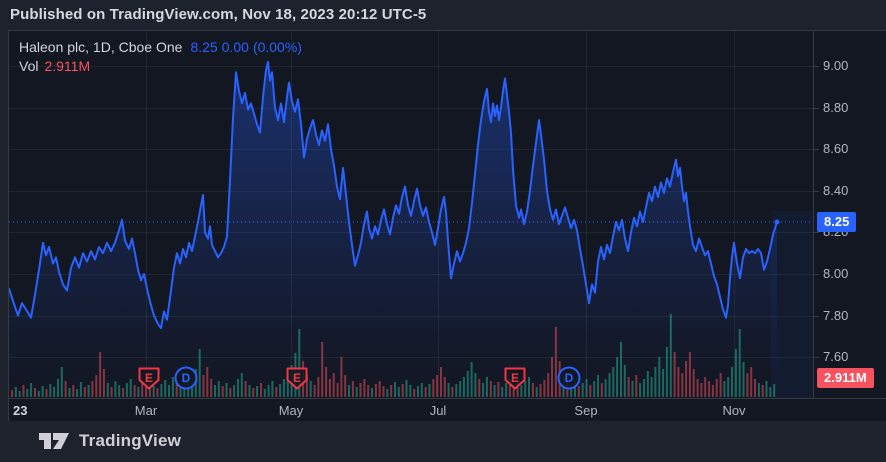  Describe the element at coordinates (146, 410) in the screenshot. I see `time-axis-label: Mar` at that location.